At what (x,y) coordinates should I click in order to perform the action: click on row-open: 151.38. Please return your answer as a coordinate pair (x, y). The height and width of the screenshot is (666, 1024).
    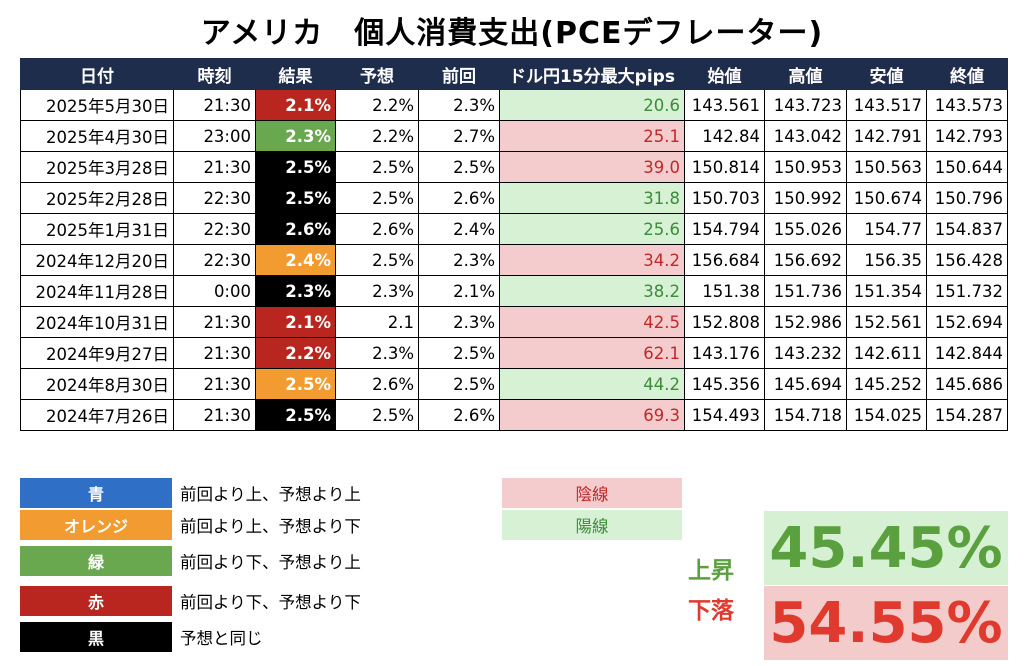
    Looking at the image, I should click on (724, 291).